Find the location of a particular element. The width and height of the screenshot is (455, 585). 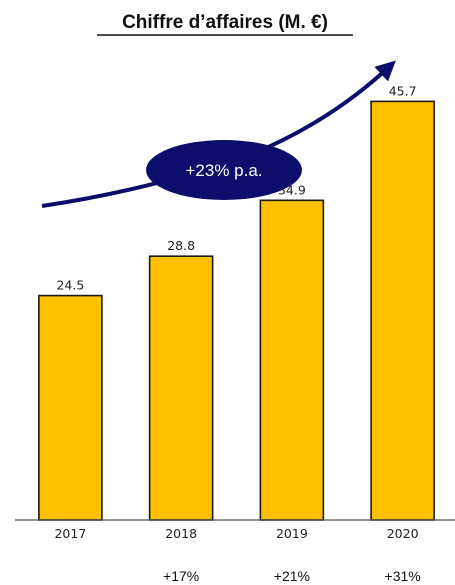

x-tick-label-2018: 2018 is located at coordinates (181, 533).